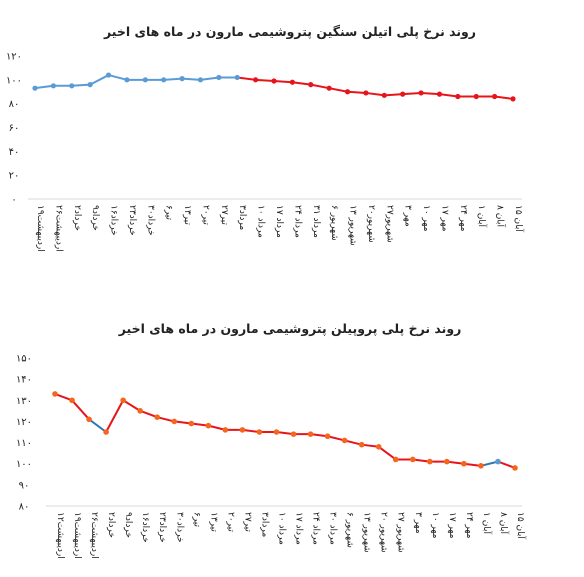 The width and height of the screenshot is (584, 577). I want to click on x-tick-label: ۲۰شهریور, so click(371, 224).